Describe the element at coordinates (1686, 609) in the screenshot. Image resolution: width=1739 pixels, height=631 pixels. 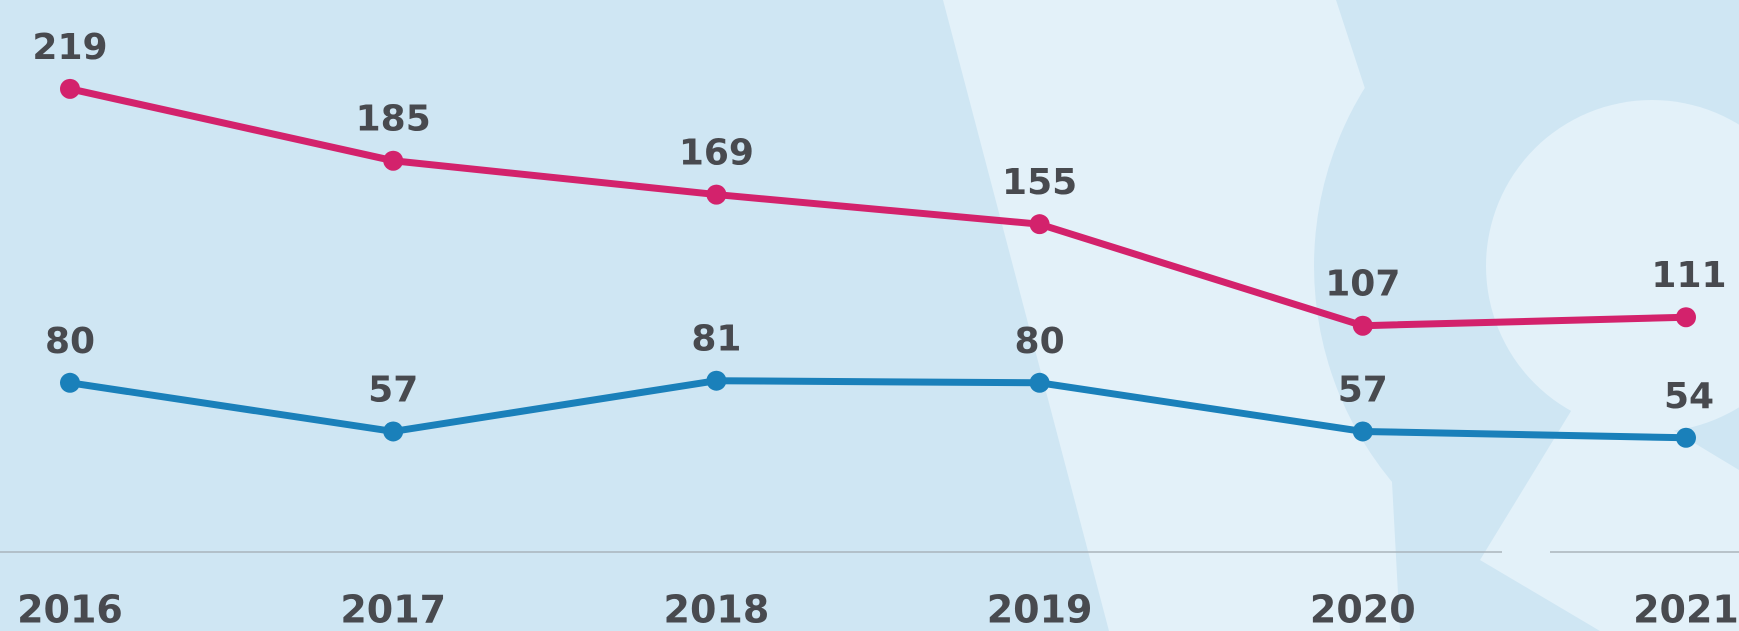
I see `x-tick-label: 2021` at that location.